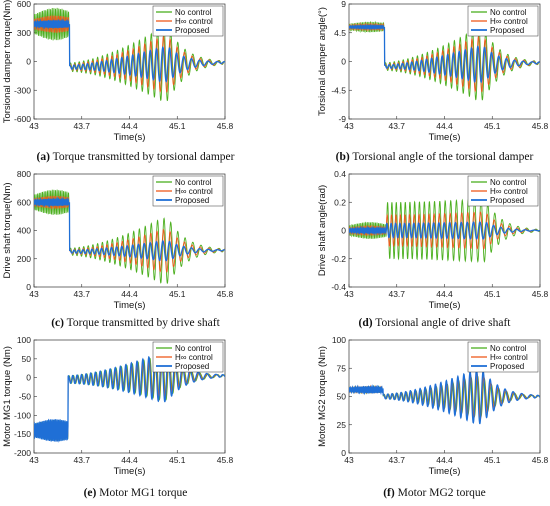 The image size is (550, 506). What do you see at coordinates (57, 323) in the screenshot?
I see `caption-tag: (c)` at bounding box center [57, 323].